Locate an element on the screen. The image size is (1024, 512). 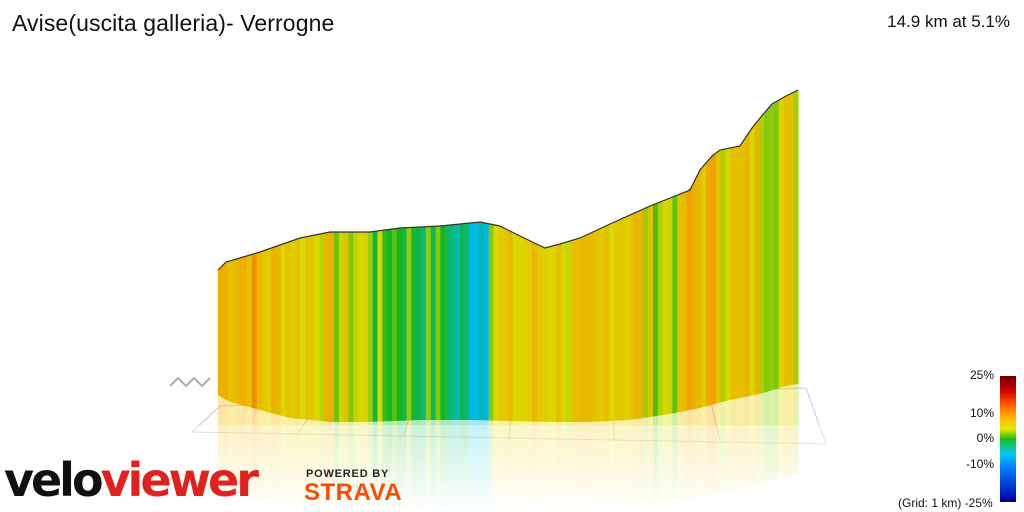
legend-label-10: 10% is located at coordinates (981, 413).